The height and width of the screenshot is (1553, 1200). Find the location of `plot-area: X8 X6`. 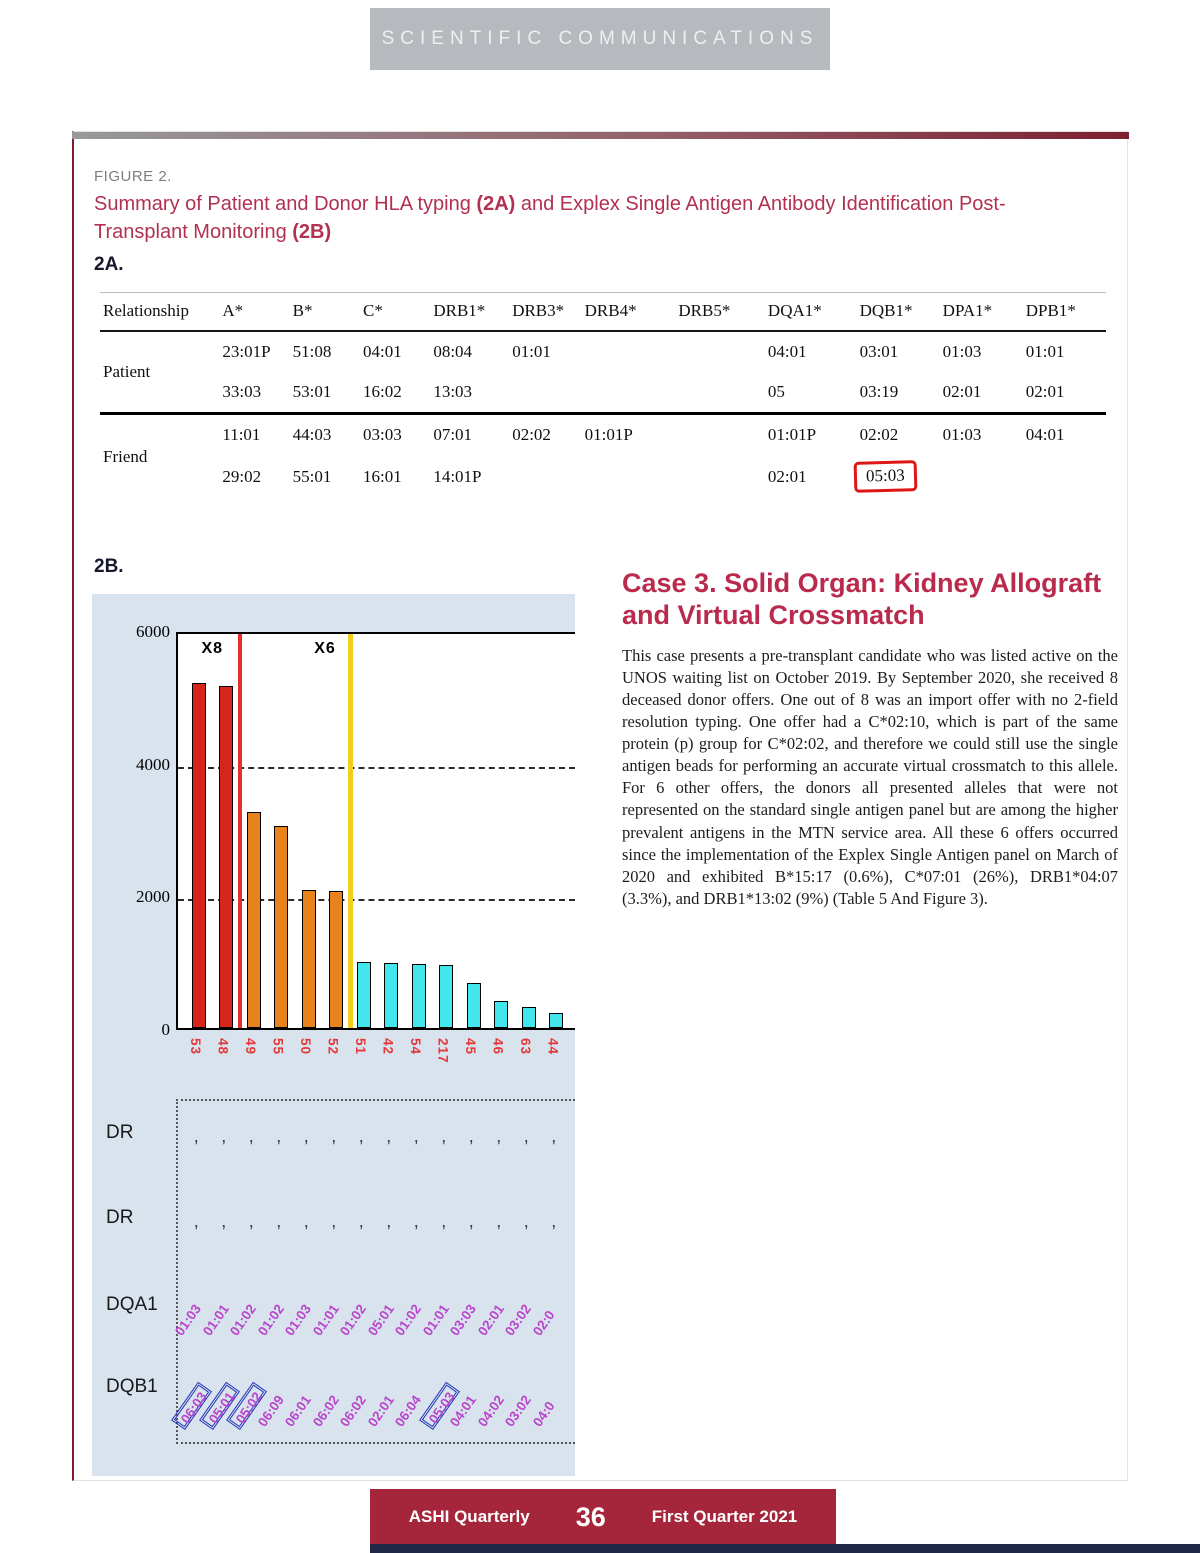

plot-area: X8 X6 is located at coordinates (375, 831).